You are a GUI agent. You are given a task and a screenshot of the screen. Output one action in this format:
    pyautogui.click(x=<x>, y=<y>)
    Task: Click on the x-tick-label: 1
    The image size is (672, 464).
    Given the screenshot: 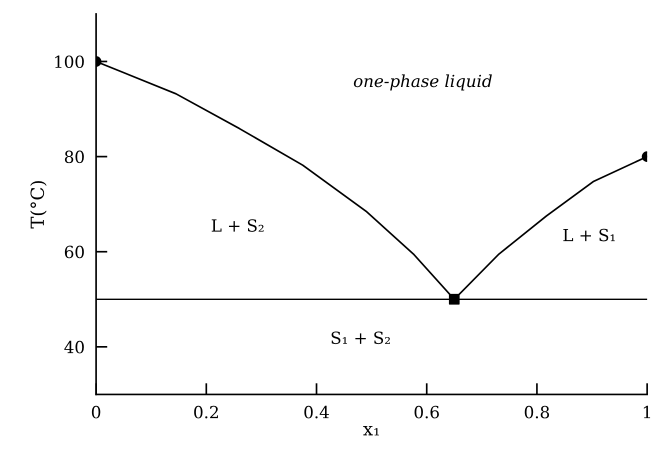 What is the action you would take?
    pyautogui.click(x=647, y=412)
    